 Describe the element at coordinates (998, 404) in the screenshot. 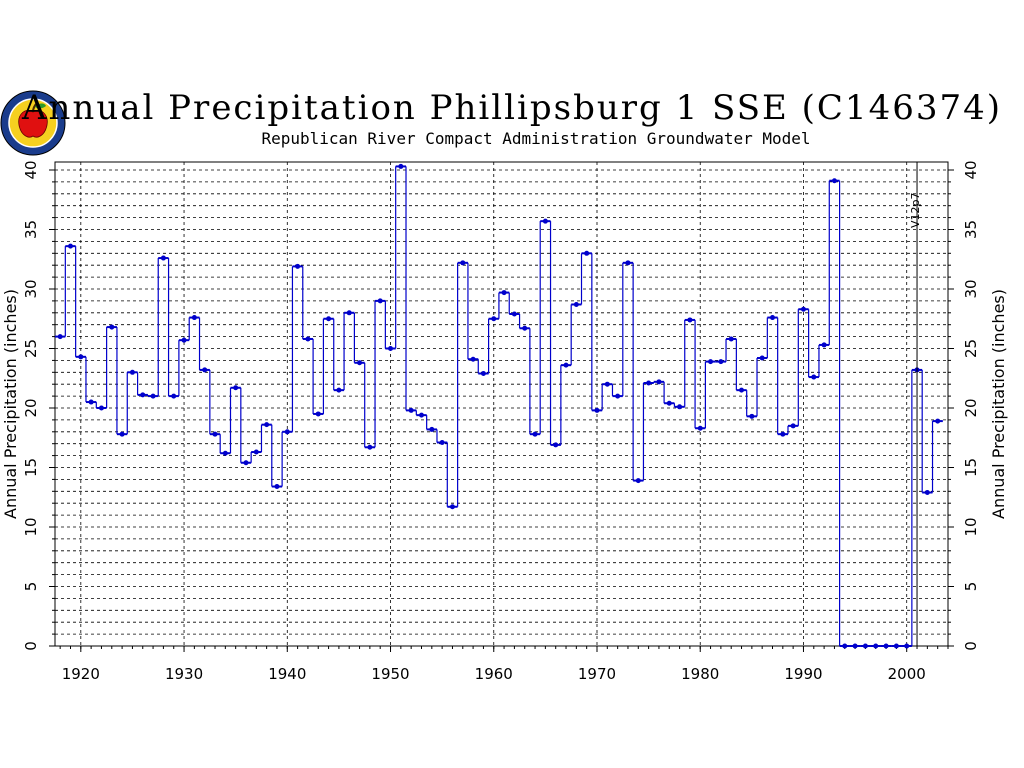

I see `y-axis-label-right: Annual Precipitation (inches)` at that location.